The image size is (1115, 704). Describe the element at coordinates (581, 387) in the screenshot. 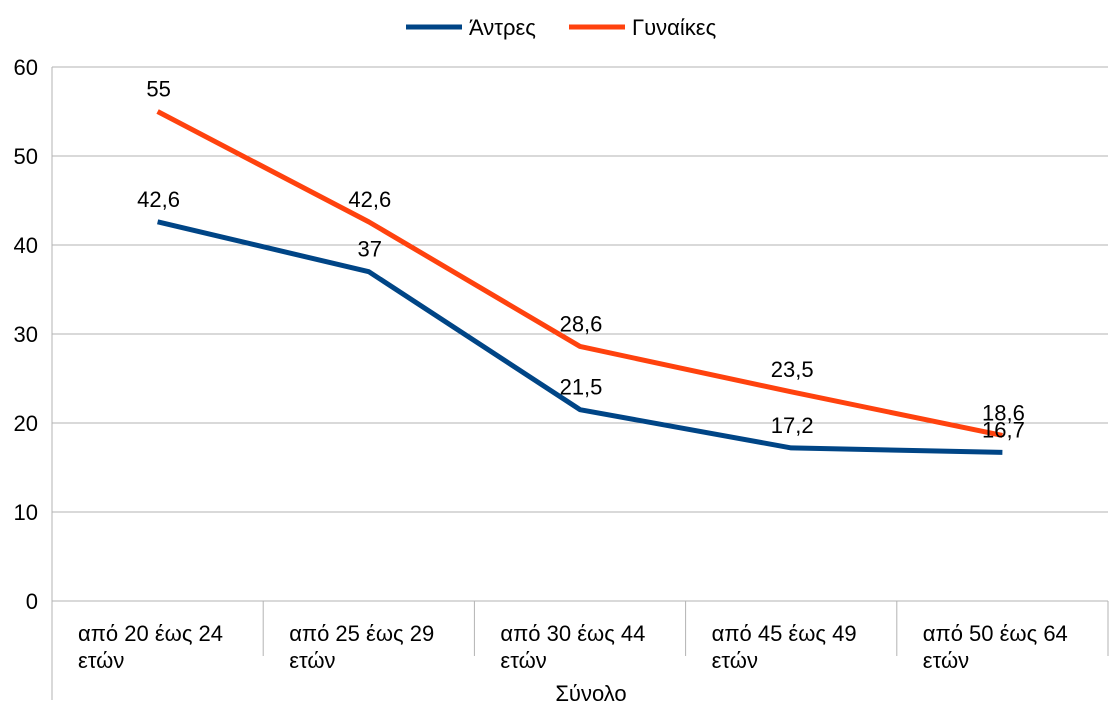

I see `data-label: 21,5` at that location.